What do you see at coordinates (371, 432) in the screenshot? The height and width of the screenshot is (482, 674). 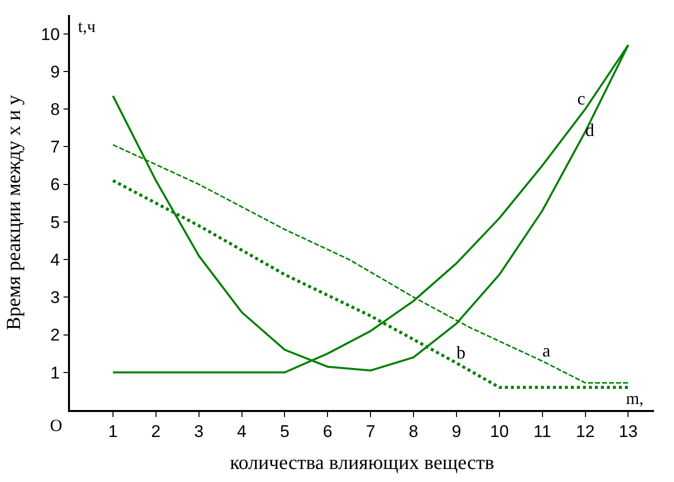 I see `x-tick-label: 7` at bounding box center [371, 432].